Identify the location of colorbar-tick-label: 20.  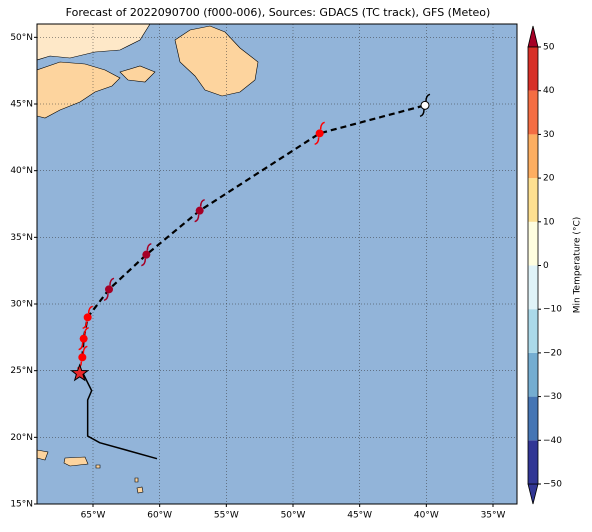
(549, 179).